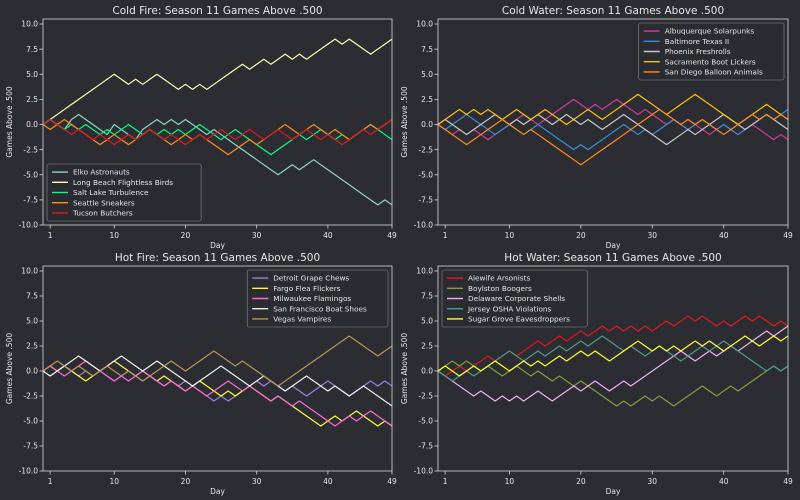 The image size is (800, 500). What do you see at coordinates (307, 288) in the screenshot?
I see `legend-label: Fargo Flea Flickers` at bounding box center [307, 288].